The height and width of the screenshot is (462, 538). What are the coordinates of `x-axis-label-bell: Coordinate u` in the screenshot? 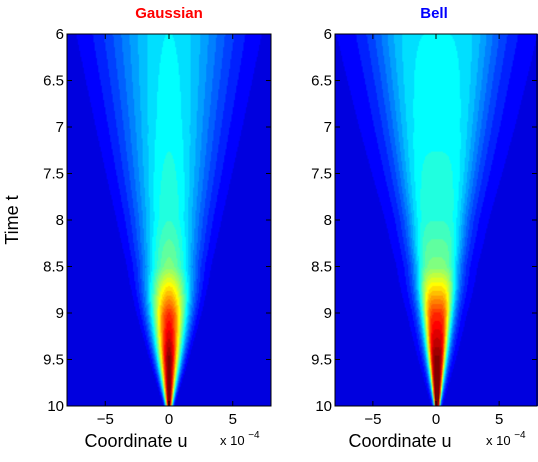 It's located at (399, 441).